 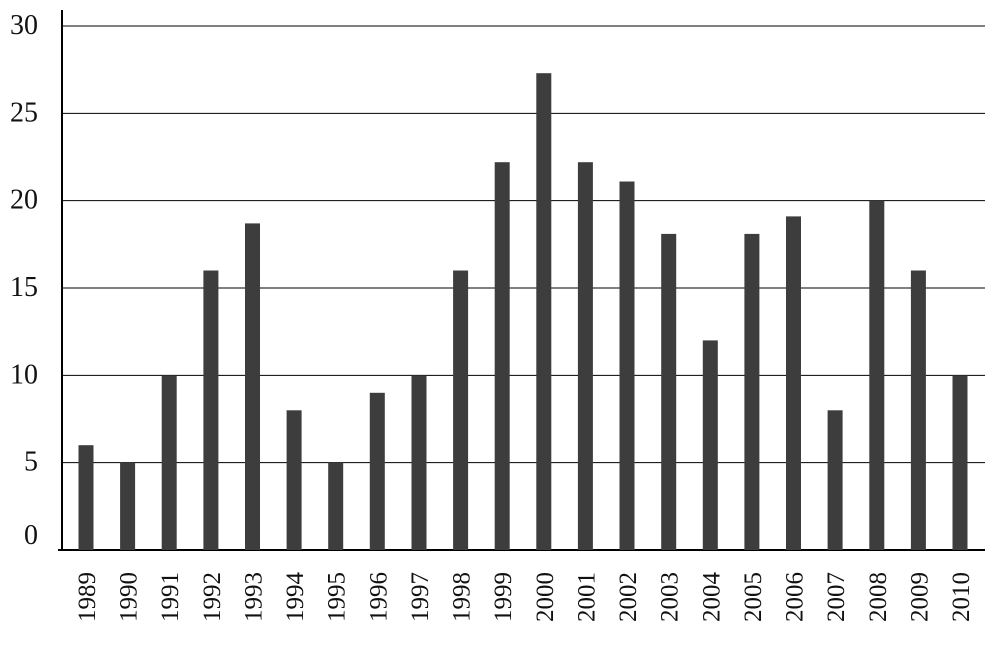 I want to click on x-tick-label: 1996, so click(x=378, y=597).